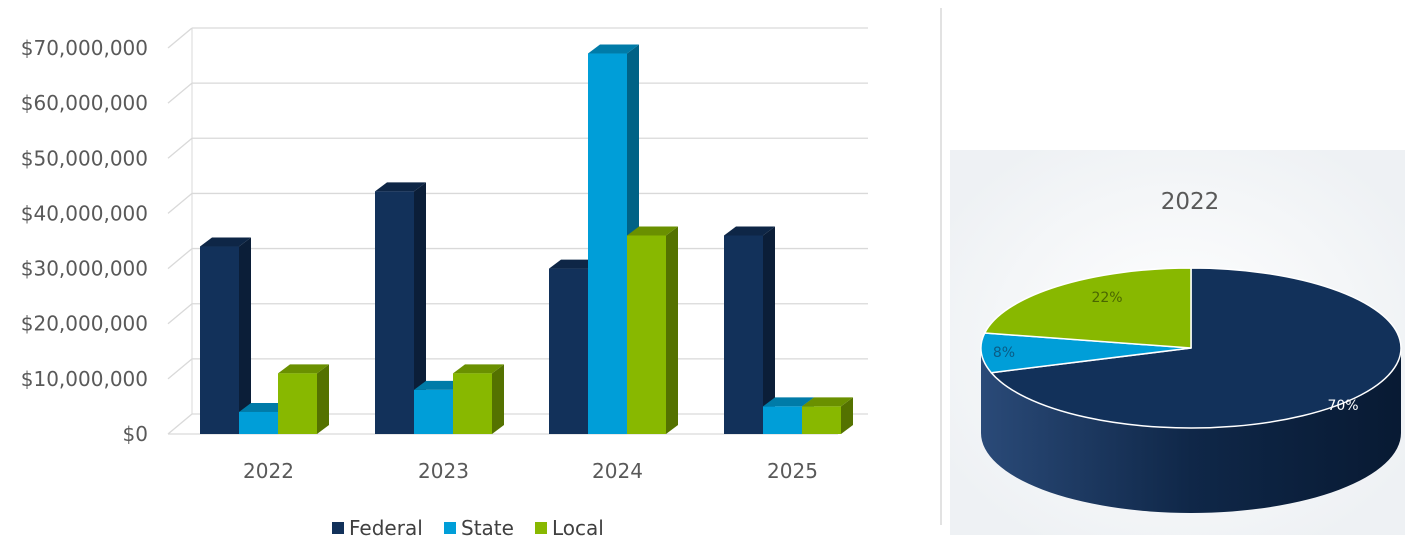 Image resolution: width=1410 pixels, height=539 pixels. What do you see at coordinates (84, 324) in the screenshot?
I see `y-tick-label: $20,000,000` at bounding box center [84, 324].